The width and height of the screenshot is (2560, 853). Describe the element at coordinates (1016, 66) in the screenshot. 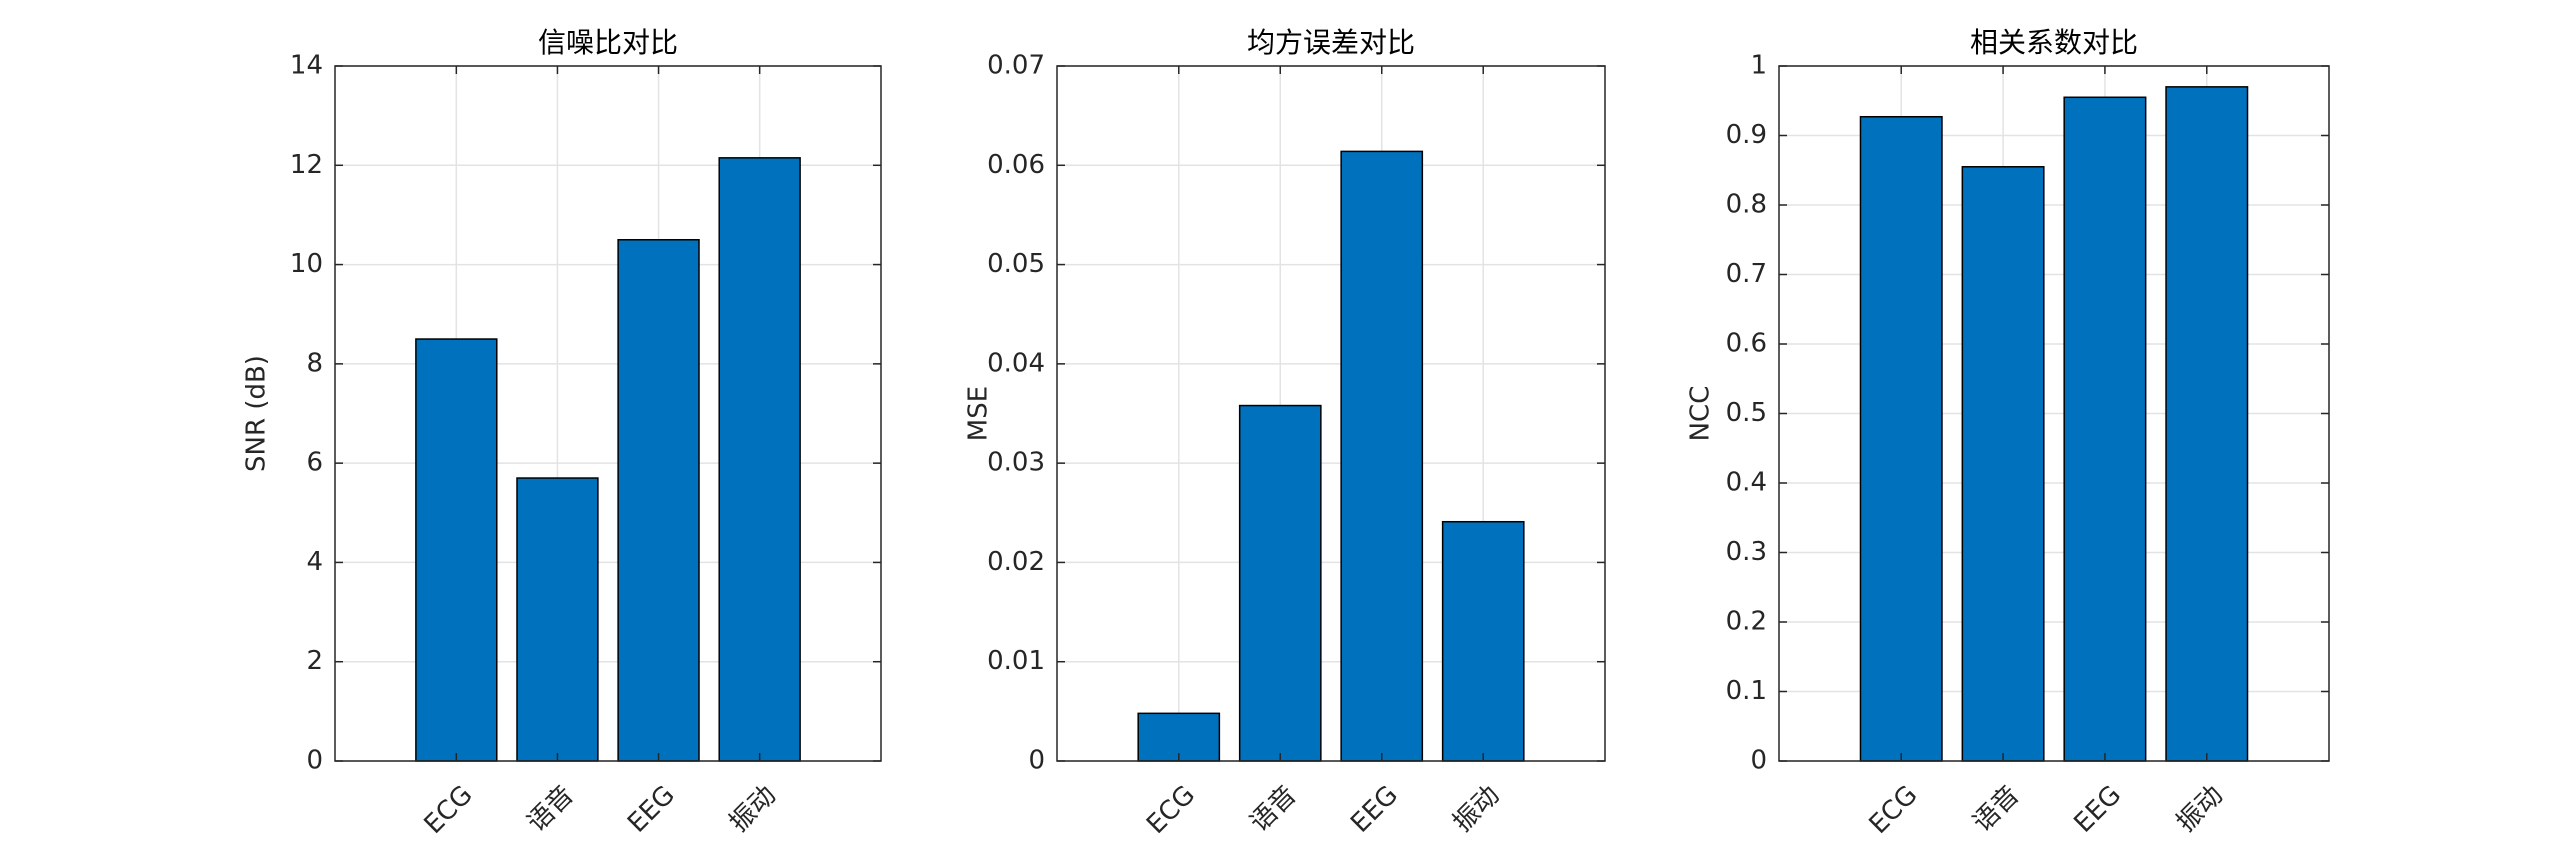

I see `y-tick-label: 0.07` at that location.